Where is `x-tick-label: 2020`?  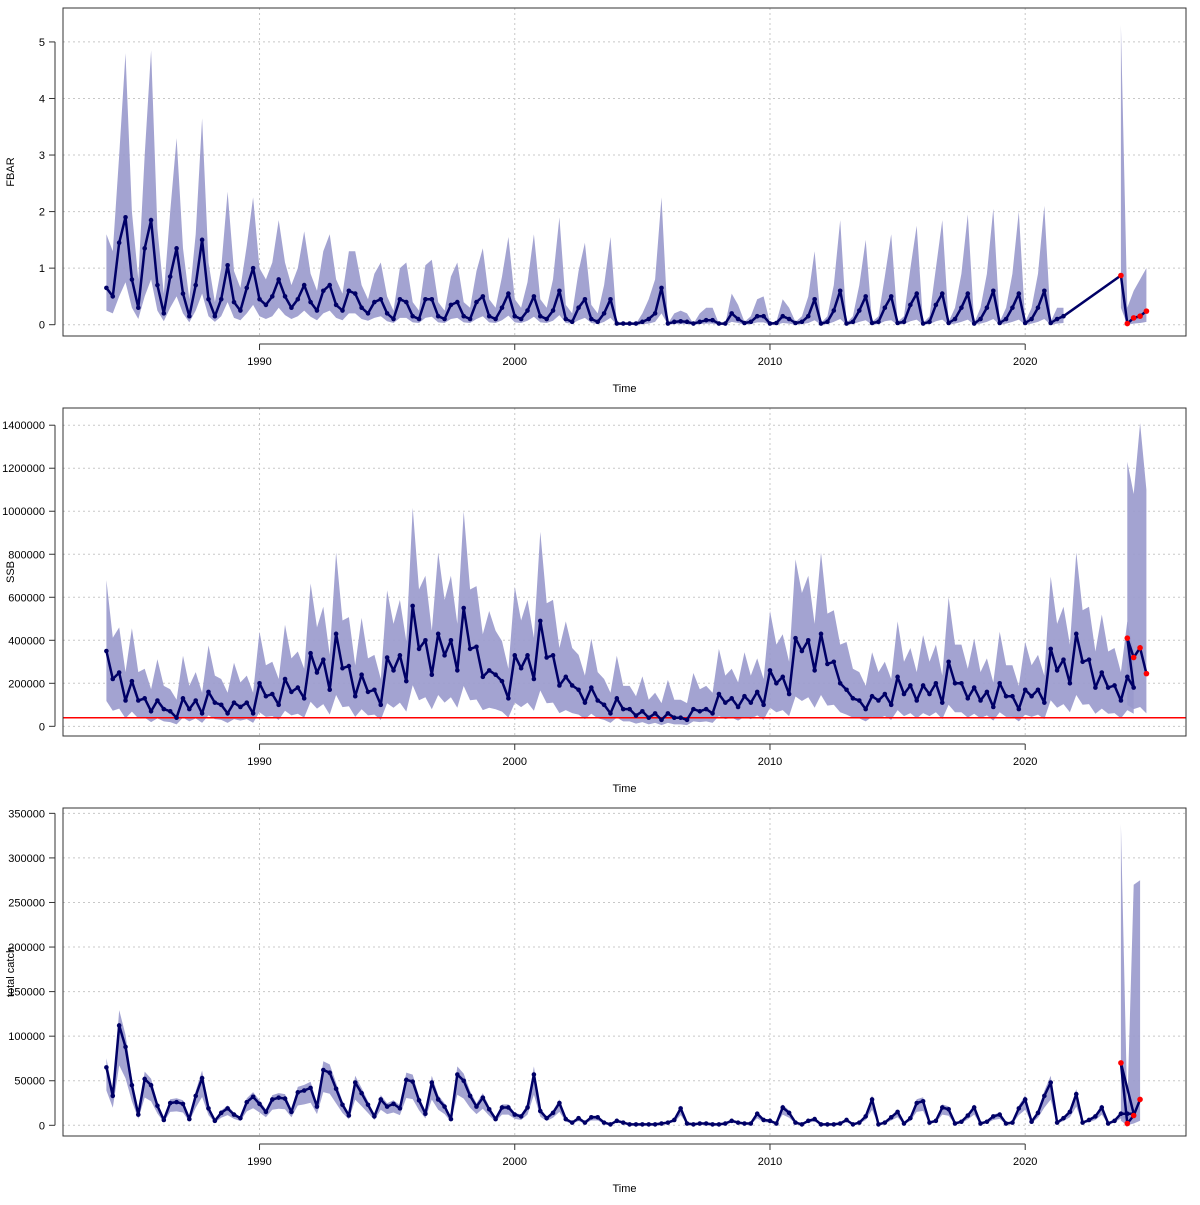 x-tick-label: 2020 is located at coordinates (1025, 1162).